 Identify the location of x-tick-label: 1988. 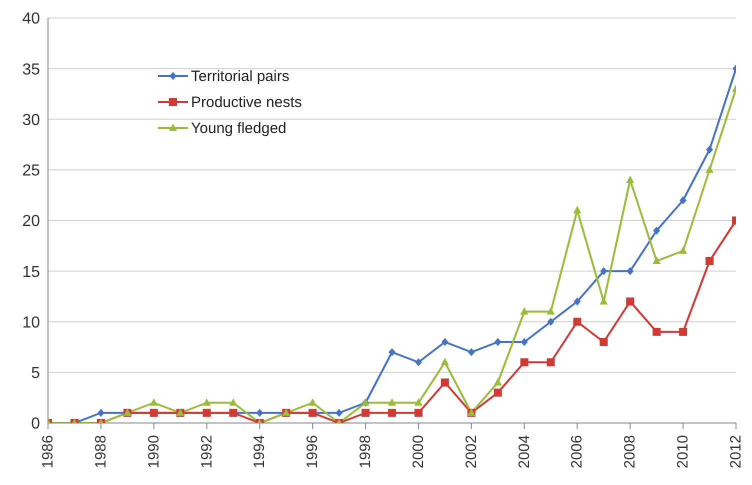
(101, 451).